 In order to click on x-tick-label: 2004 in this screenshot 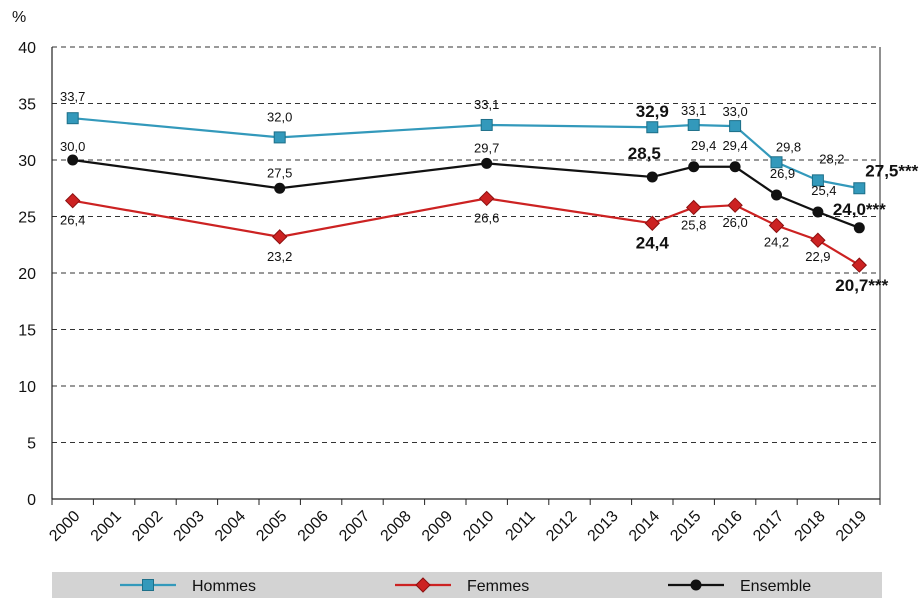, I will do `click(230, 526)`.